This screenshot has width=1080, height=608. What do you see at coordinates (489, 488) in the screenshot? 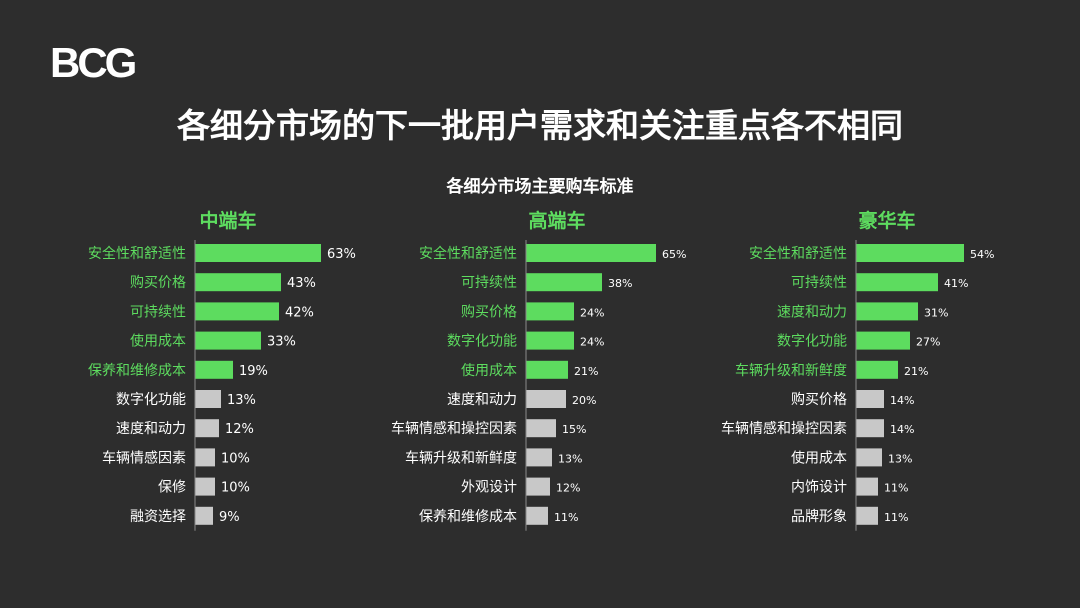
I see `category-label: 外观设计` at bounding box center [489, 488].